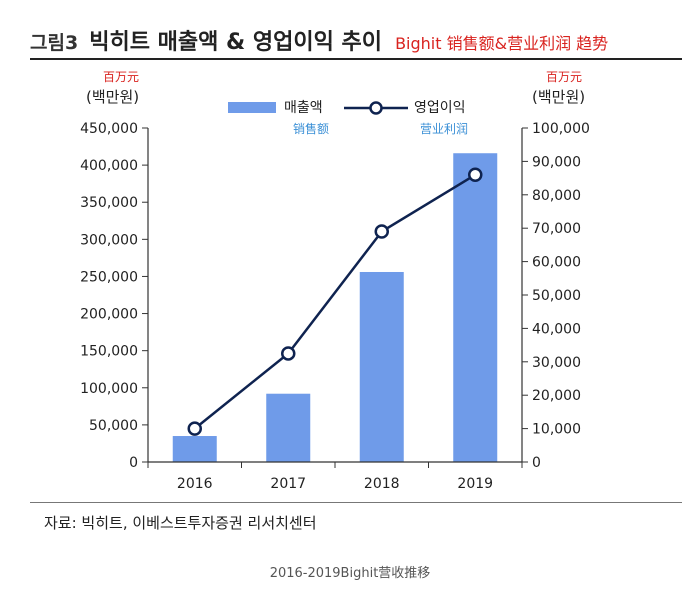 This screenshot has height=592, width=700. I want to click on source-note: 자료: 빅히트, 이베스트투자증권 리서치센터, so click(180, 523).